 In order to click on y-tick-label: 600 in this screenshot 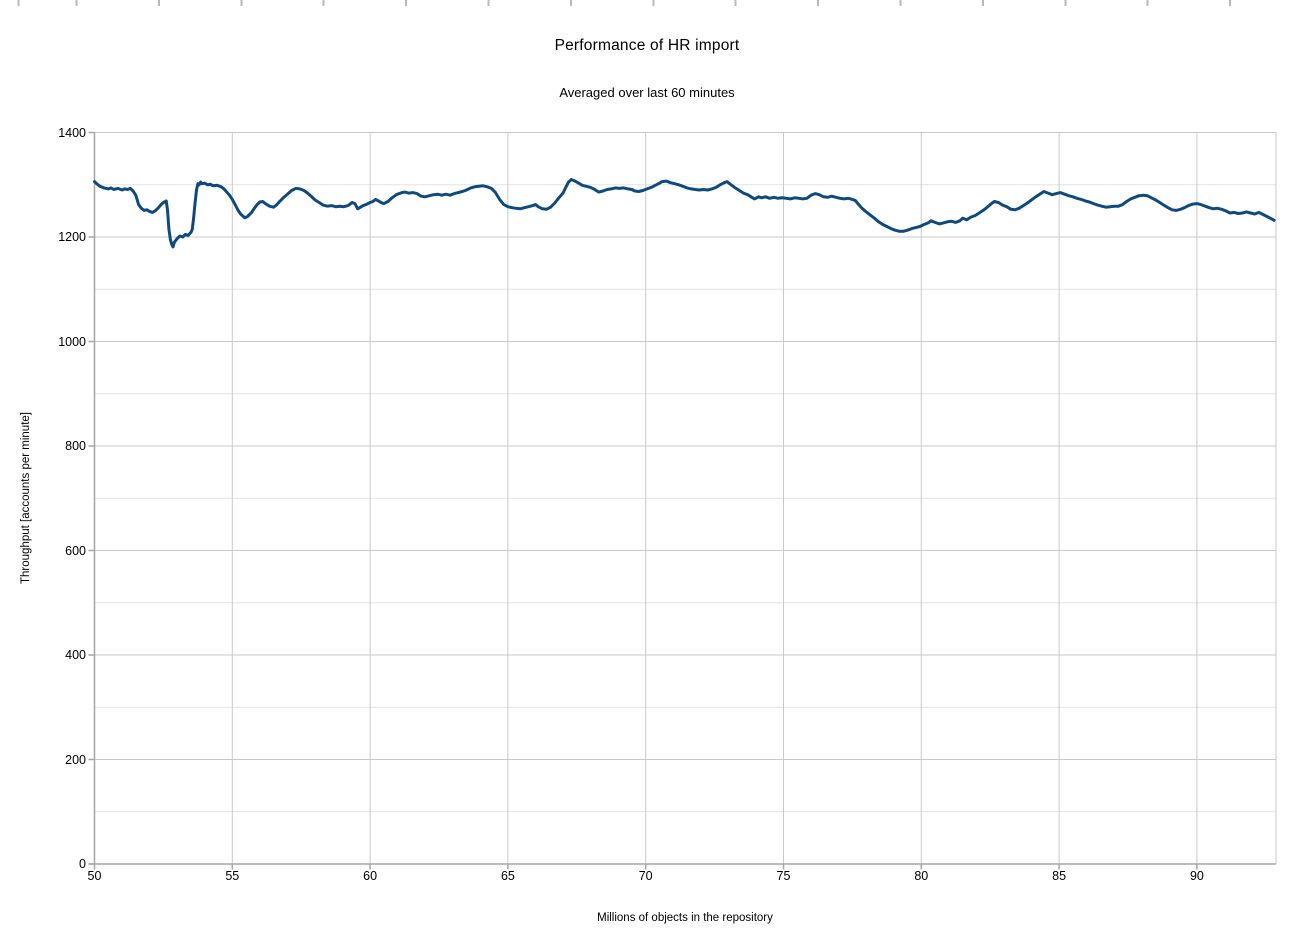, I will do `click(75, 550)`.